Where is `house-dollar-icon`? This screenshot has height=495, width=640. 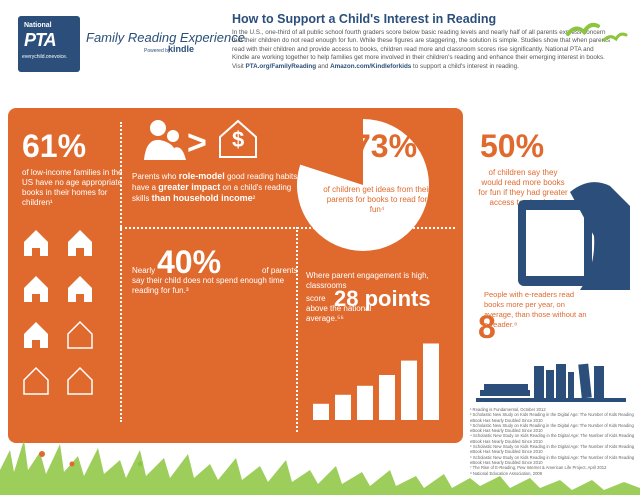
house-dollar-icon is located at coordinates (238, 138).